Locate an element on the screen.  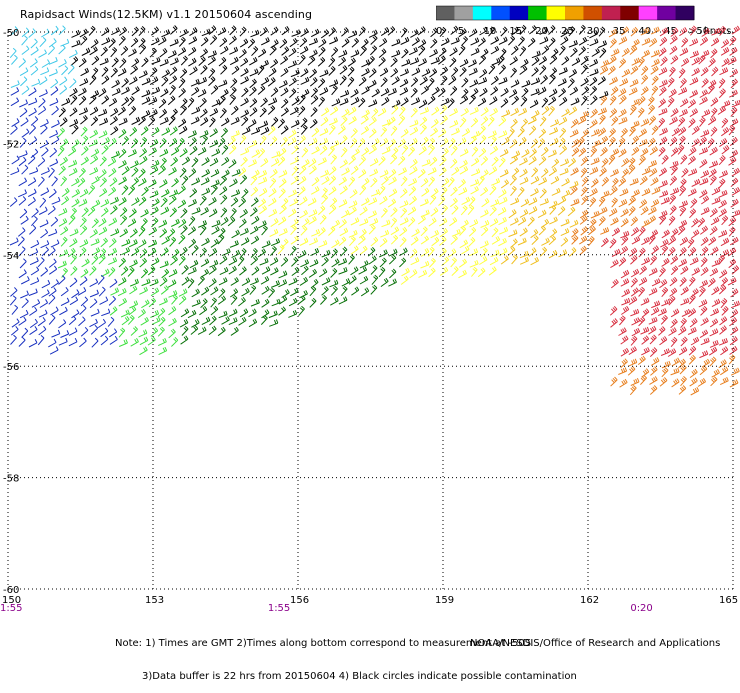
legend-swatch is located at coordinates (445, 13).